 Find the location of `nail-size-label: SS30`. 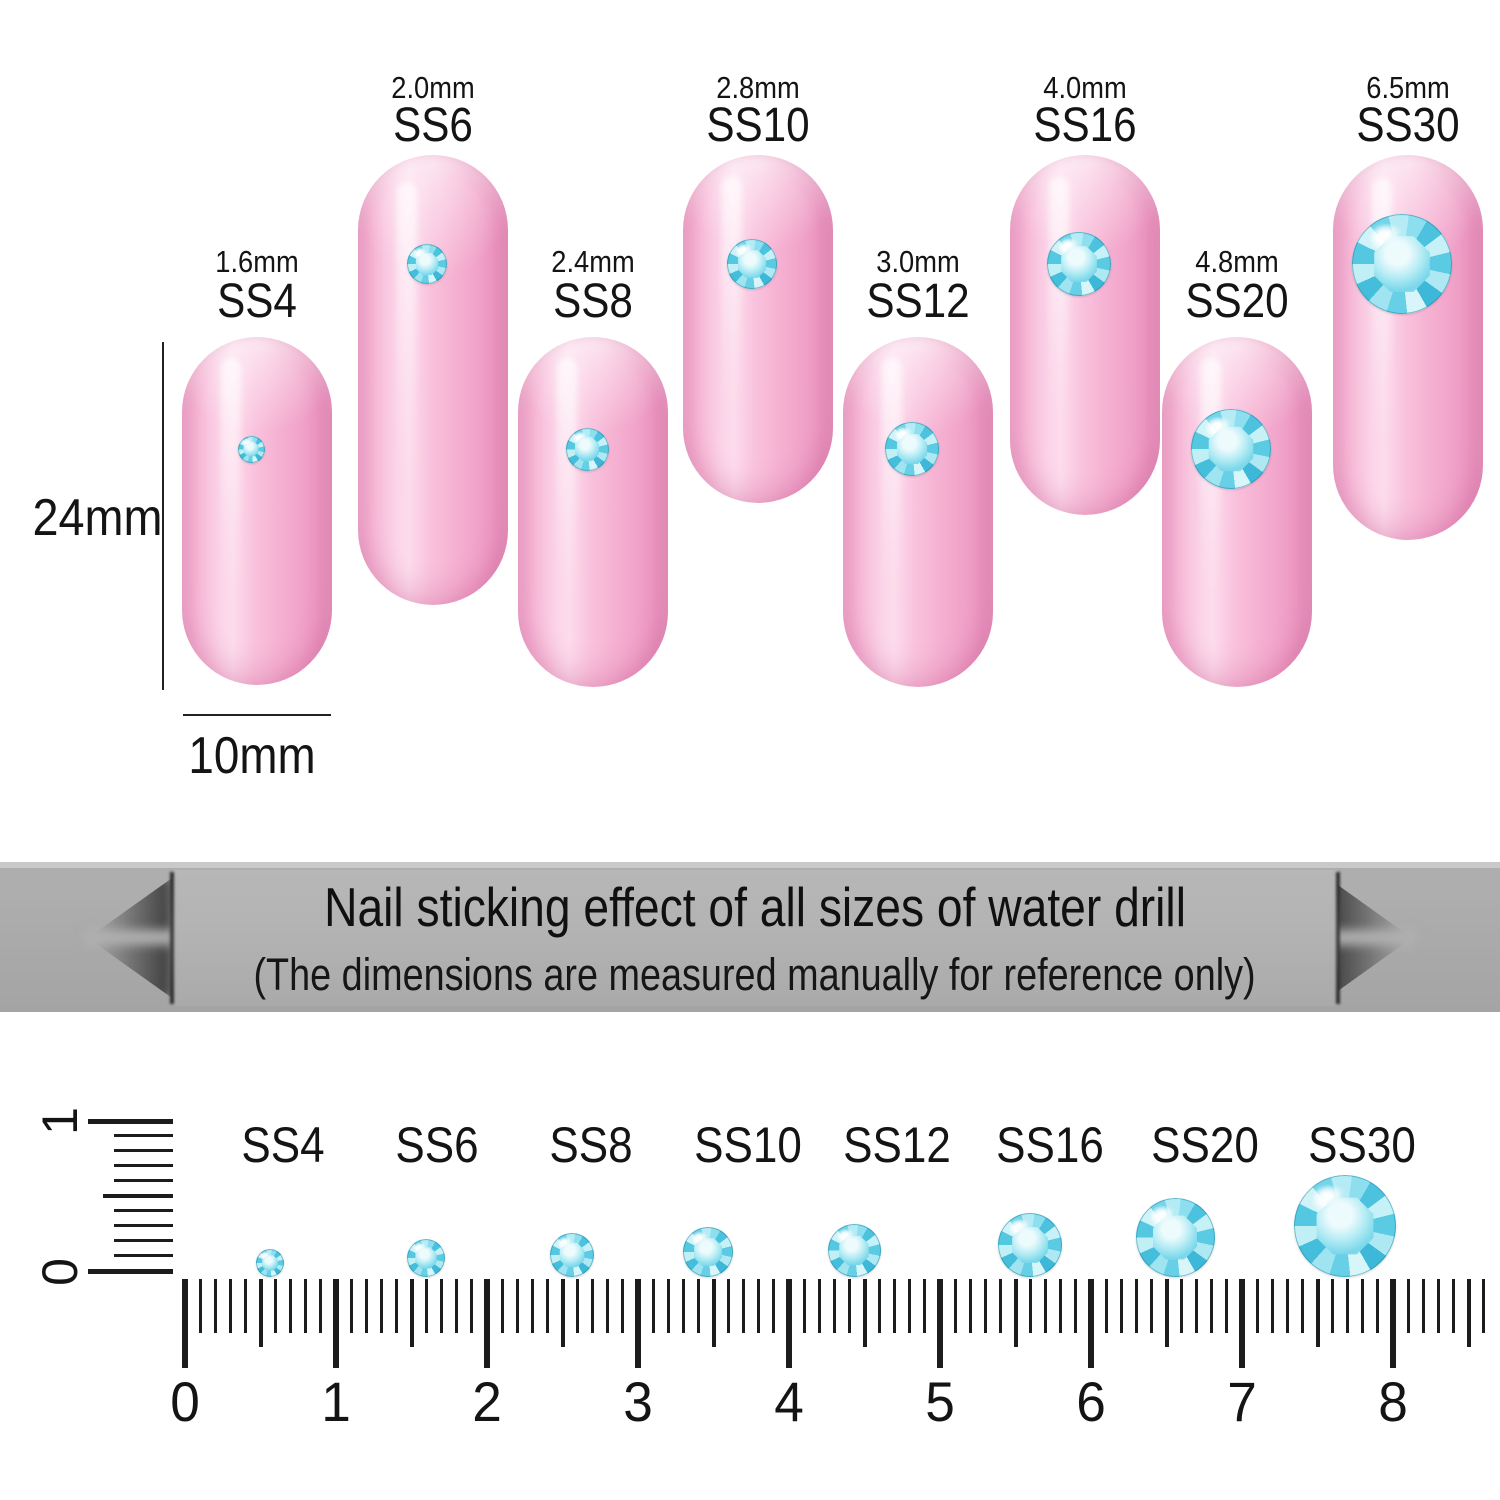

nail-size-label: SS30 is located at coordinates (1407, 126).